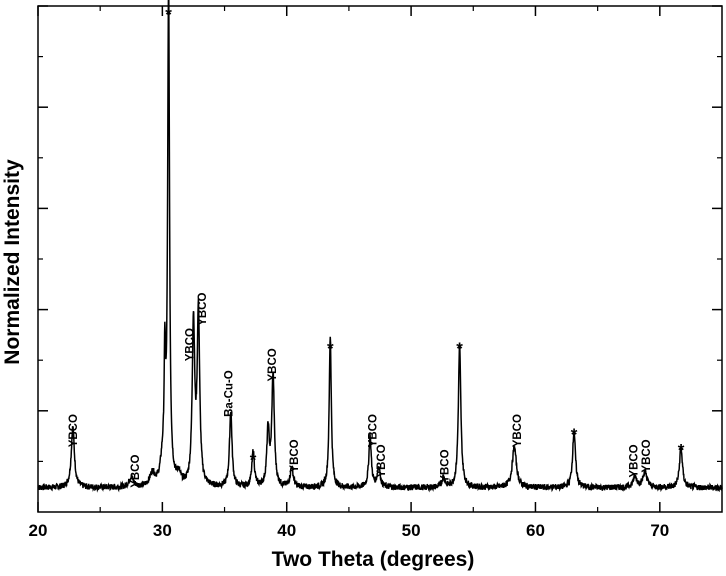 The width and height of the screenshot is (726, 576). Describe the element at coordinates (535, 530) in the screenshot. I see `x-tick-label: 60` at that location.